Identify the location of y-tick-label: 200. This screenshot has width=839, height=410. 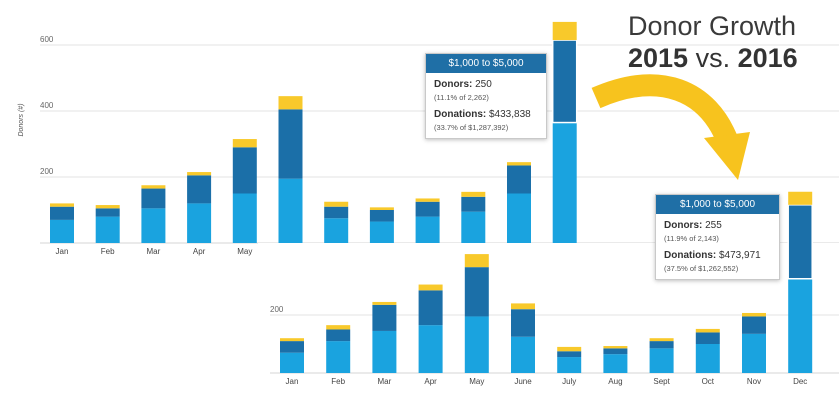
(277, 309).